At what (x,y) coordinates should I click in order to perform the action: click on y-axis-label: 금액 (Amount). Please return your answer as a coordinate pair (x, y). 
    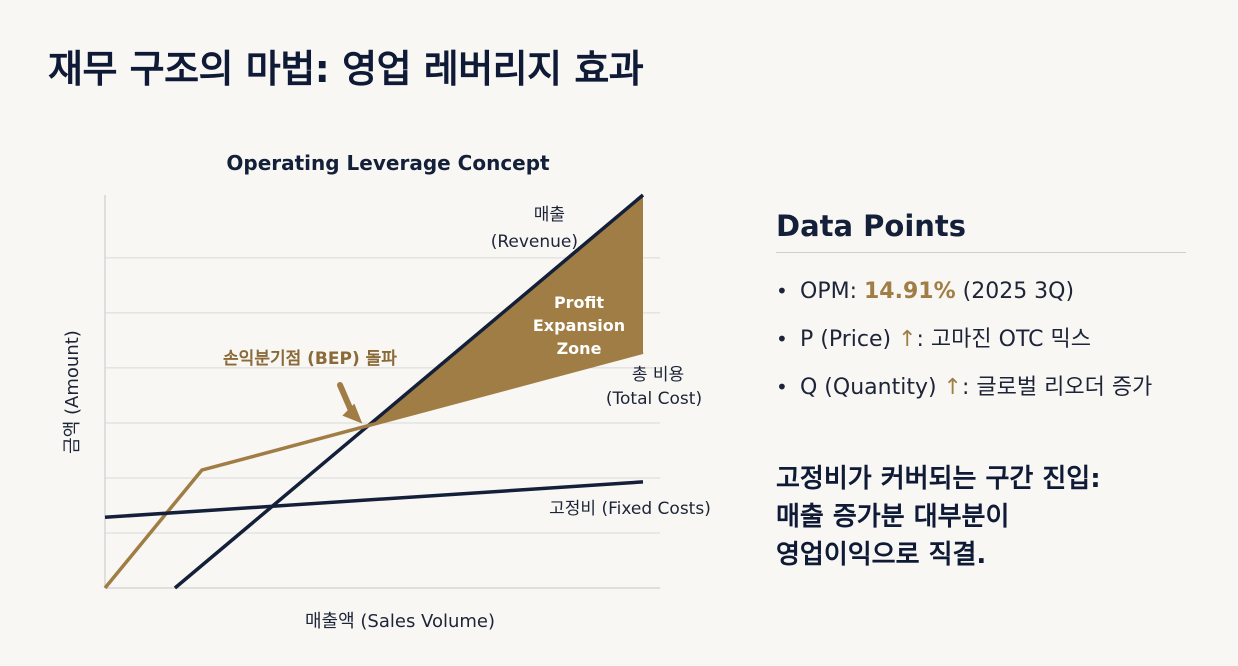
    Looking at the image, I should click on (72, 392).